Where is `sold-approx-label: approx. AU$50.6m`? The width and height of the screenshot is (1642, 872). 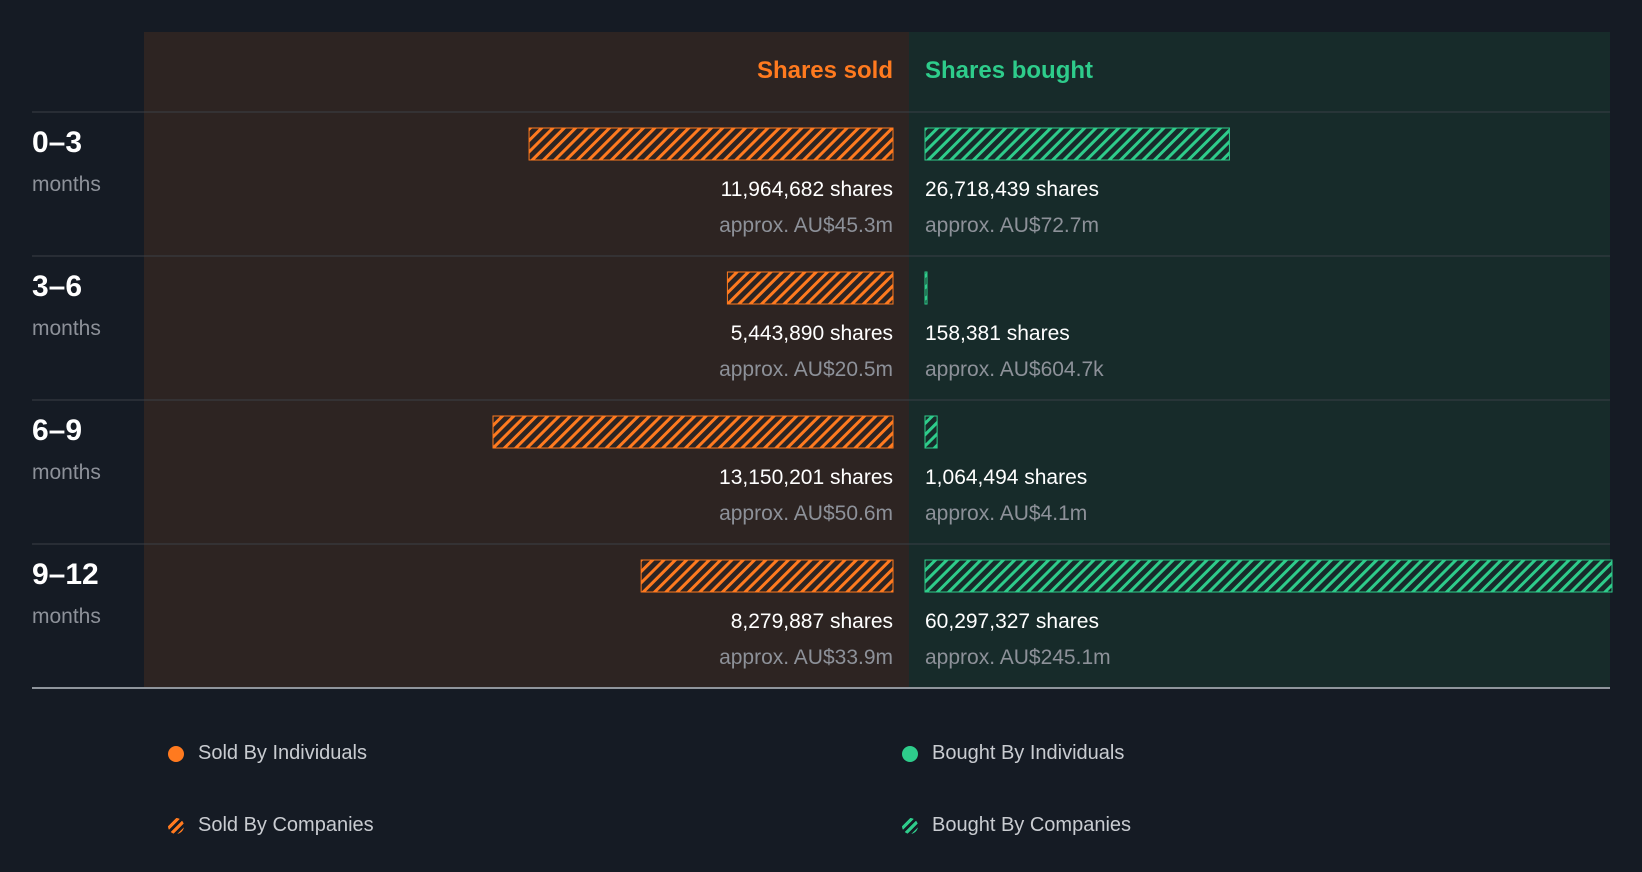
sold-approx-label: approx. AU$50.6m is located at coordinates (806, 513).